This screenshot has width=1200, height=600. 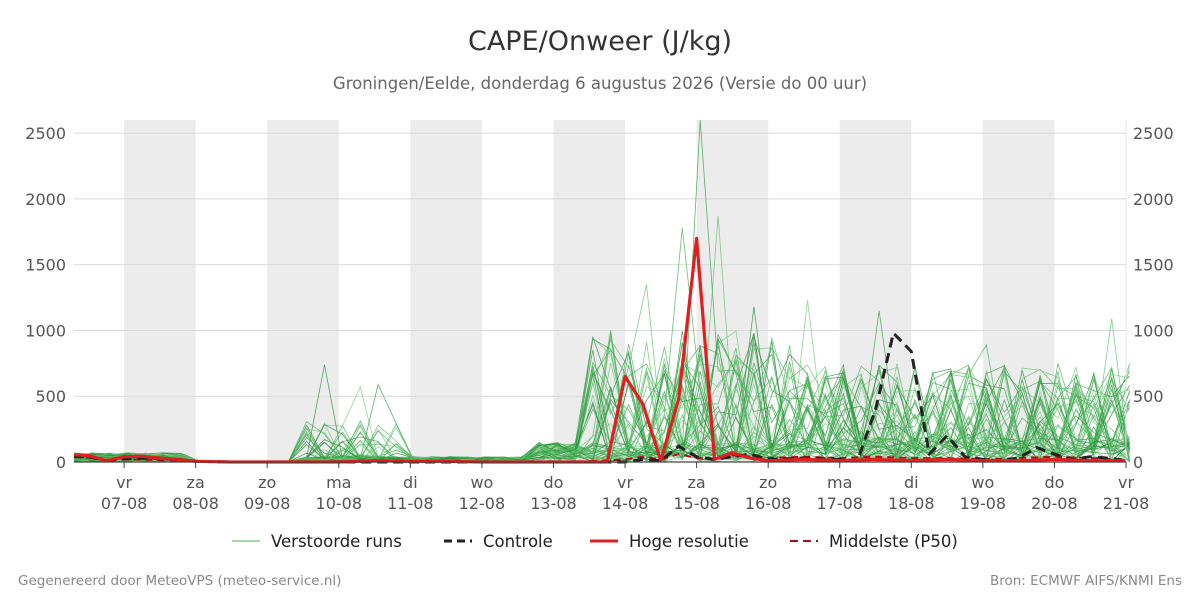 What do you see at coordinates (1153, 133) in the screenshot?
I see `y-tick-label-right: 2500` at bounding box center [1153, 133].